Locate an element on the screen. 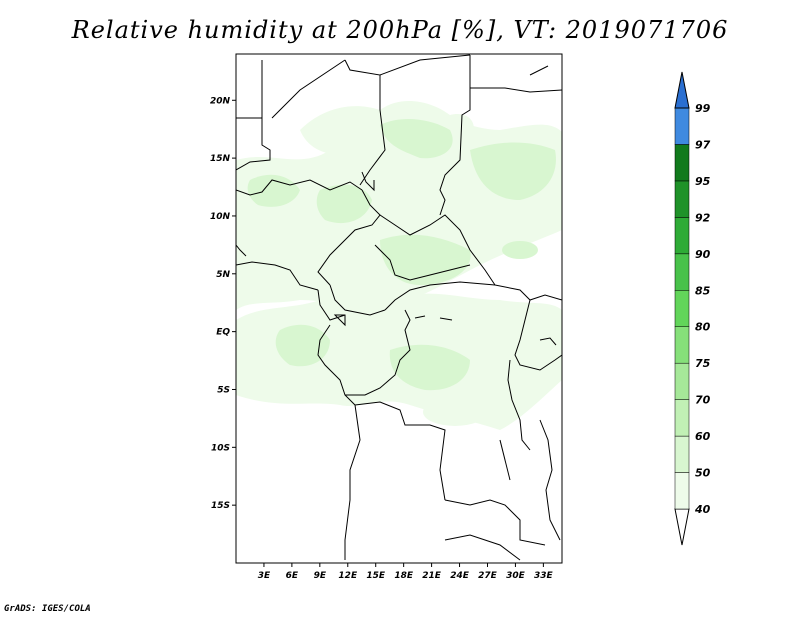  latitude-labels: 20N 15N 10N 5N EQ 5S 10S 15S is located at coordinates (220, 303).